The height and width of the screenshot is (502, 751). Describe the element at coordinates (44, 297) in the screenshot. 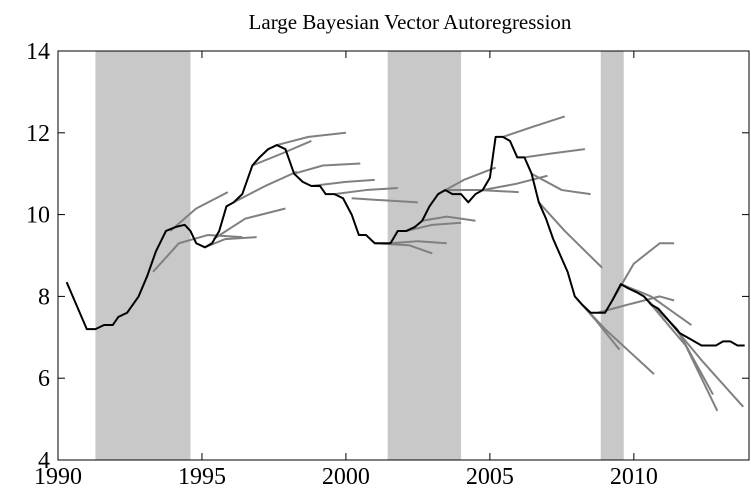

I see `y-tick-label: 8` at that location.